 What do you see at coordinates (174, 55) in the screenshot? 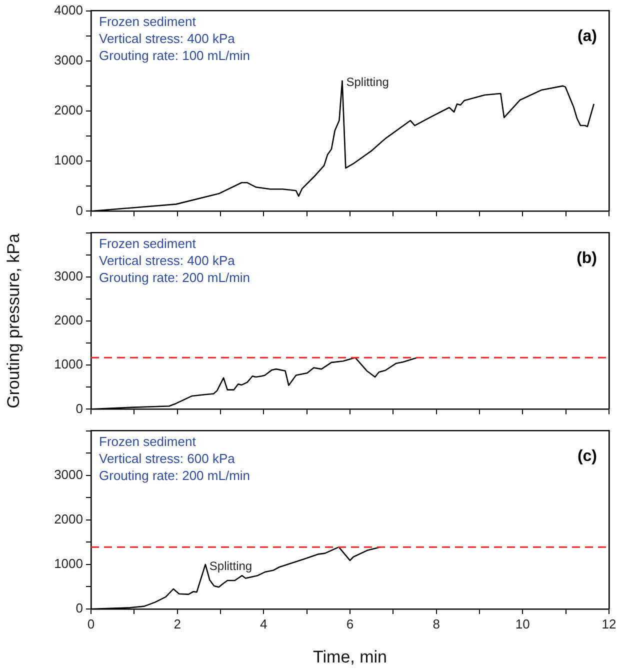
I see `annotation: Grouting rate: 100 mL/min` at bounding box center [174, 55].